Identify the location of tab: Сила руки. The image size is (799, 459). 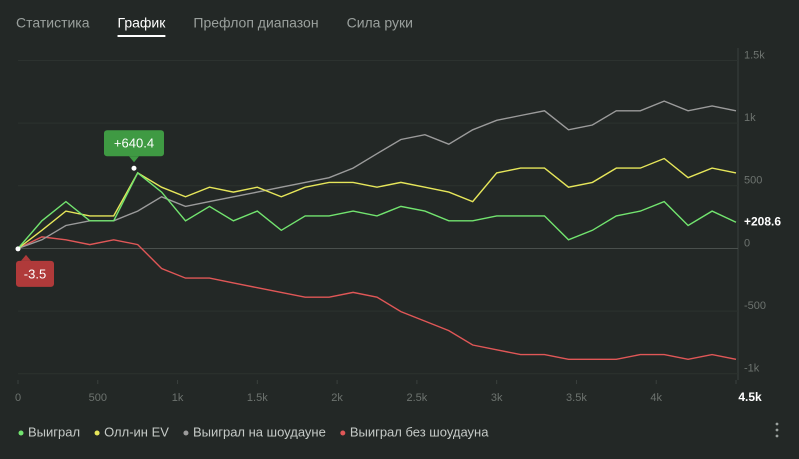
(380, 23).